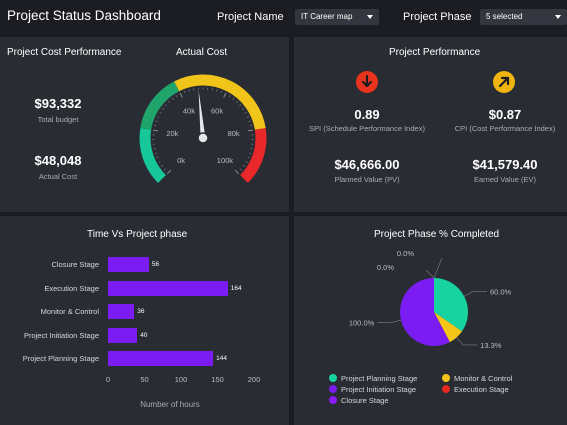 The image size is (567, 425). Describe the element at coordinates (153, 155) in the screenshot. I see `gauge-band` at that location.